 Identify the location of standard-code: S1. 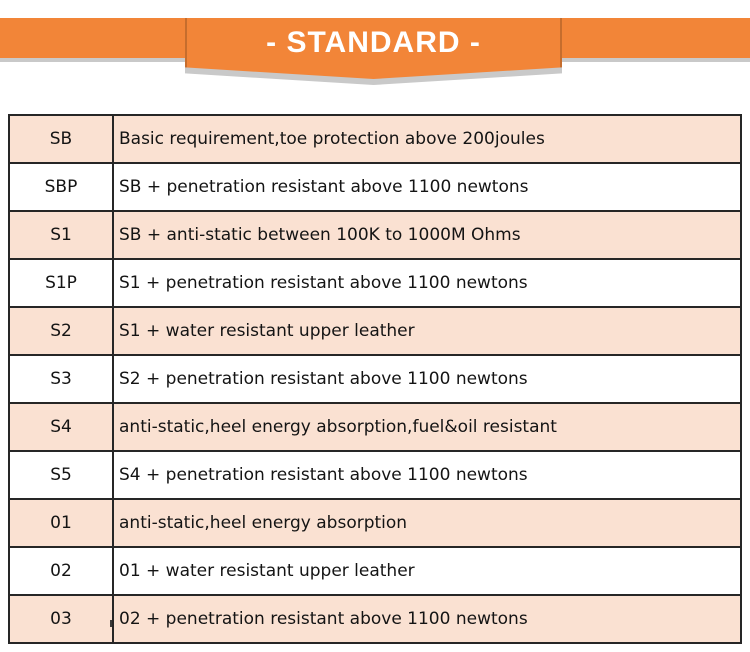
(61, 235).